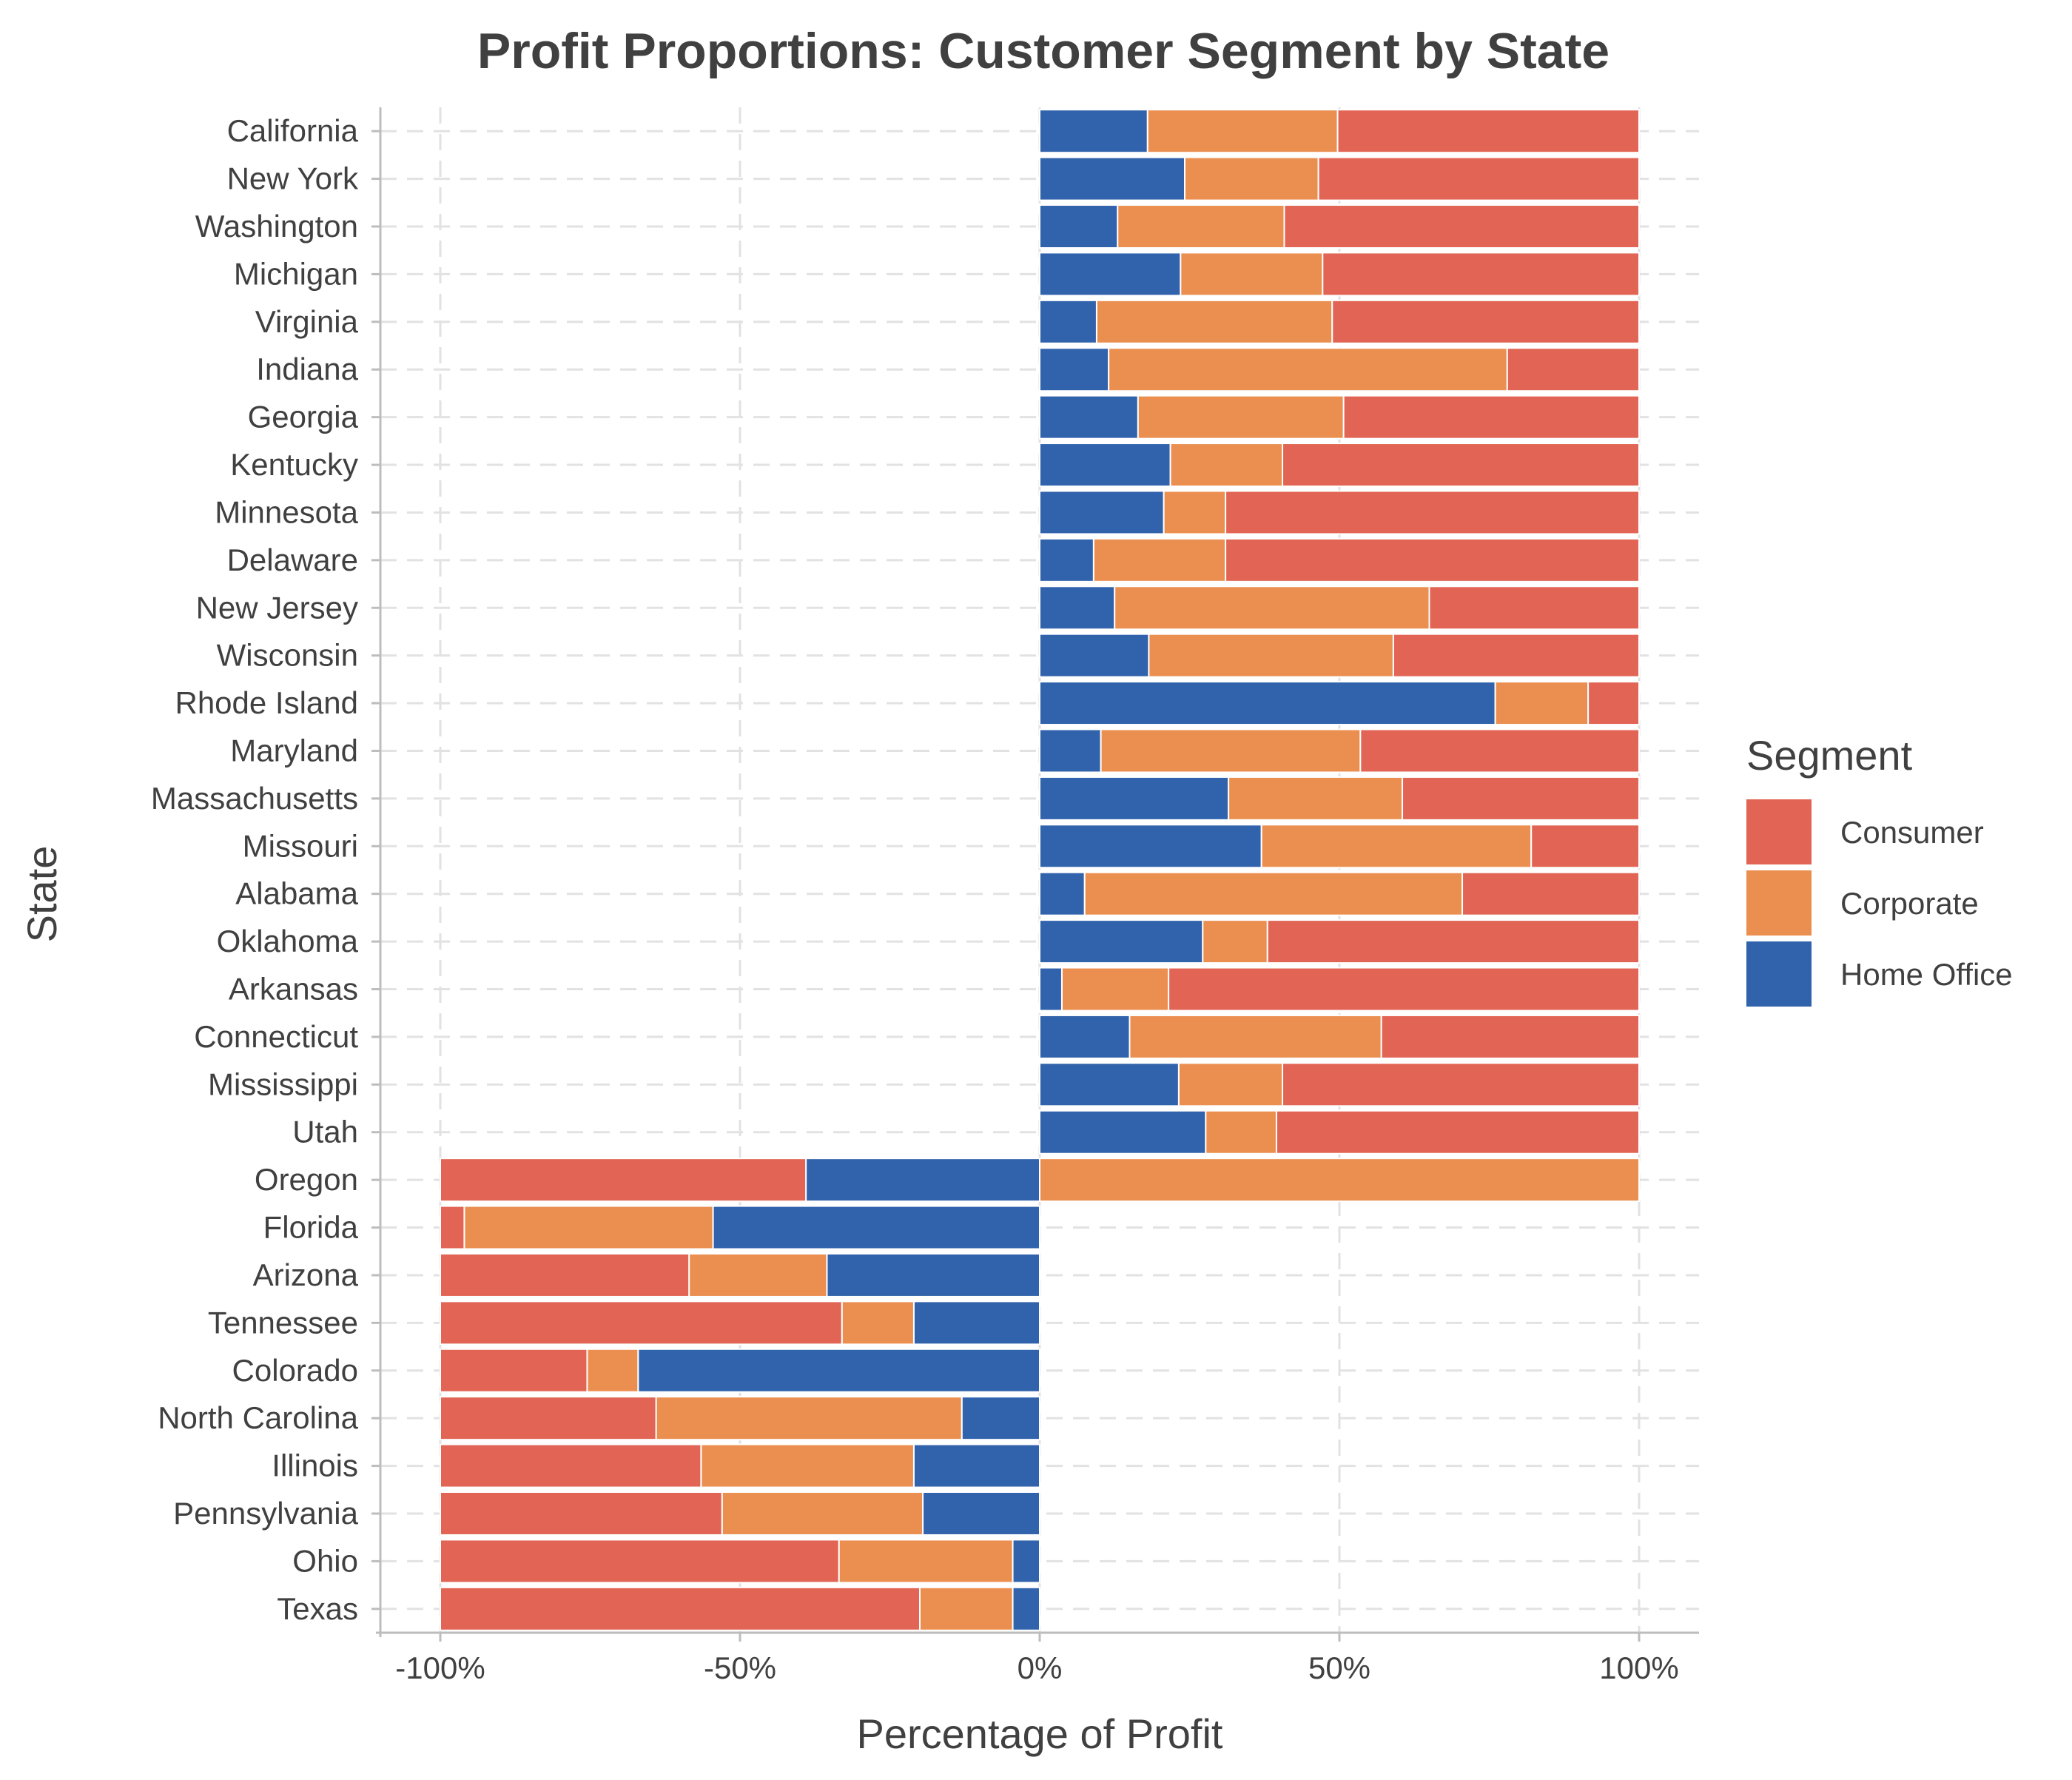  What do you see at coordinates (1110, 274) in the screenshot?
I see `bar-michigan-home-office` at bounding box center [1110, 274].